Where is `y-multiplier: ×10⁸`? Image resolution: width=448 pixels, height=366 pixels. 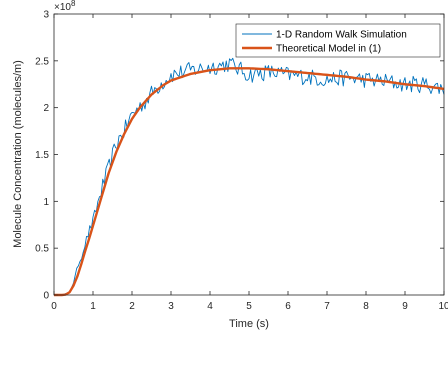 y-multiplier: ×10⁸ is located at coordinates (65, 6).